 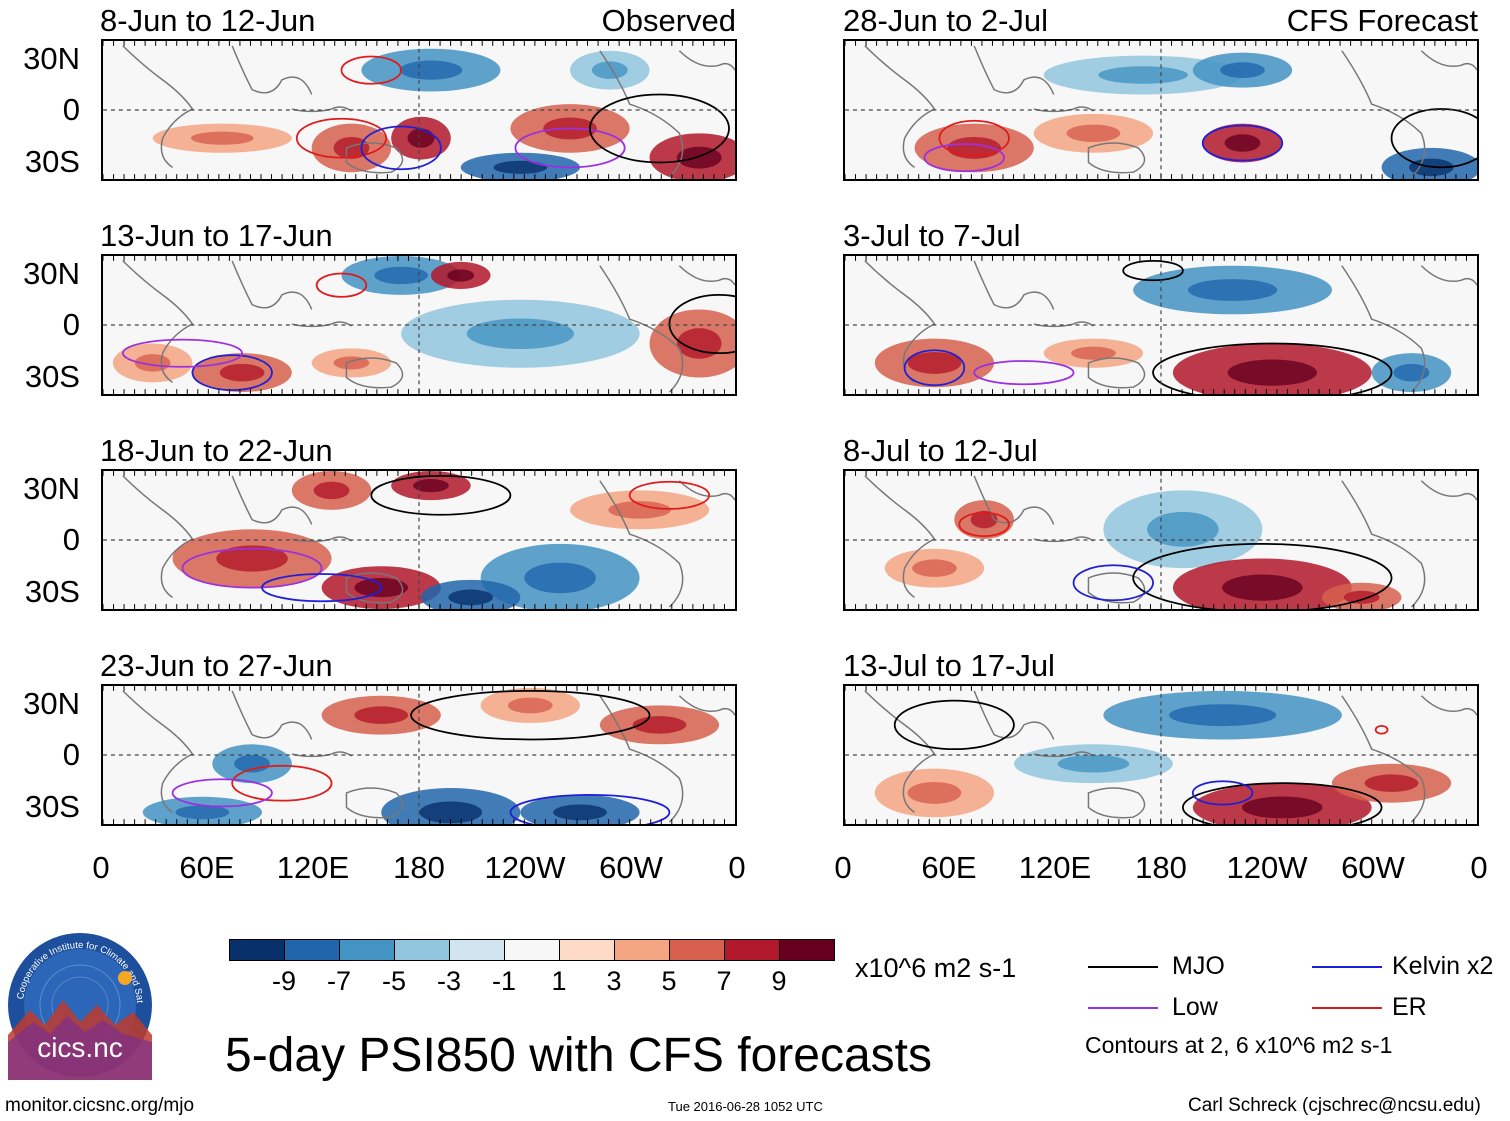 What do you see at coordinates (525, 867) in the screenshot?
I see `lon-label: 120W` at bounding box center [525, 867].